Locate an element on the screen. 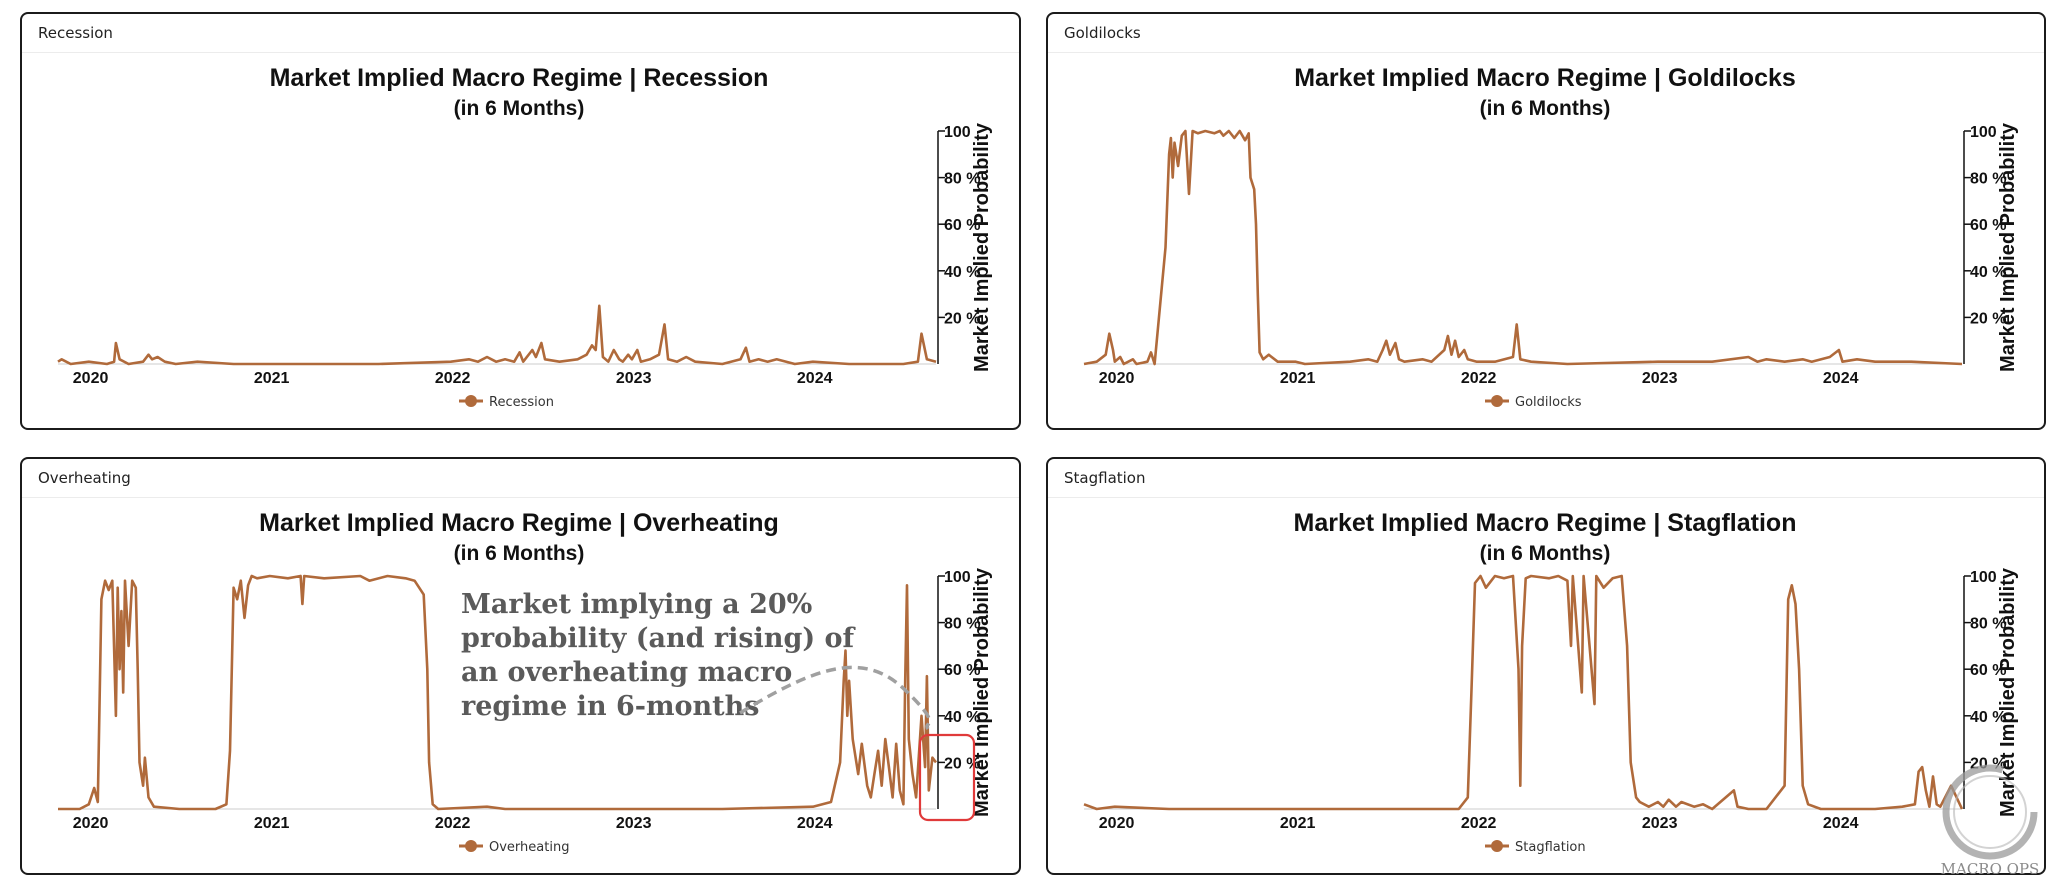 The height and width of the screenshot is (883, 2048). panel-header: Goldilocks is located at coordinates (1546, 33).